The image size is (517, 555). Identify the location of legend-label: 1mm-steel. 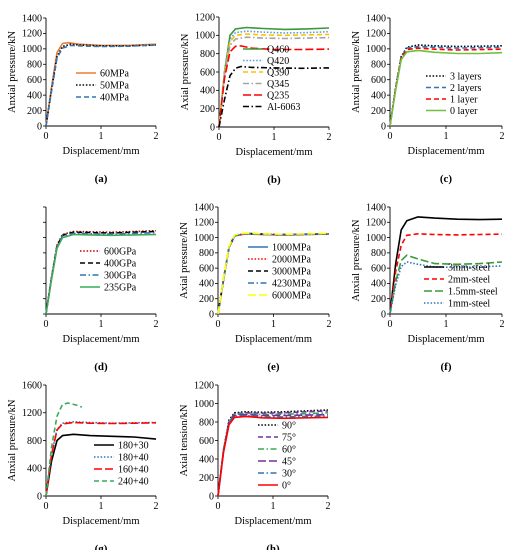
(469, 303).